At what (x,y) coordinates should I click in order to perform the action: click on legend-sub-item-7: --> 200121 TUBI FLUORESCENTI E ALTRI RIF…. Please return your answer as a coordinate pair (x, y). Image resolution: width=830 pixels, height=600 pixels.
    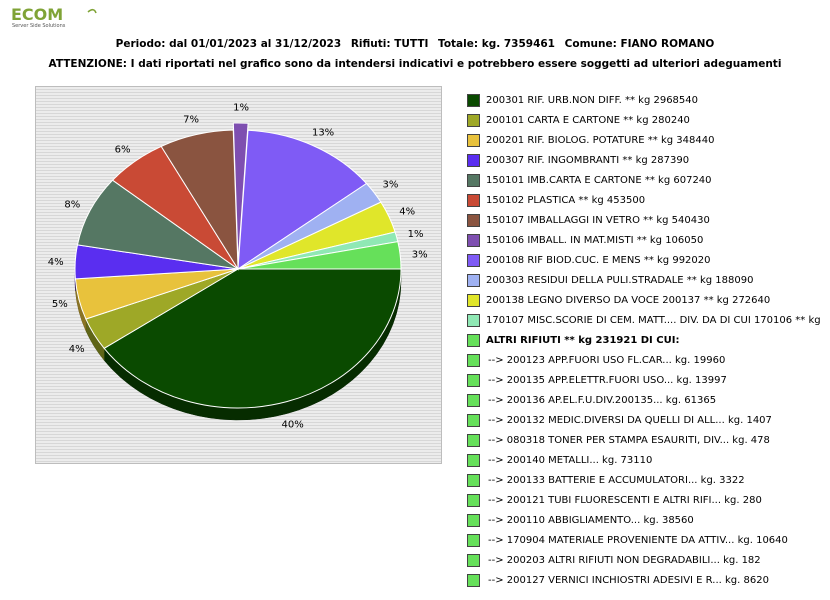
    Looking at the image, I should click on (648, 500).